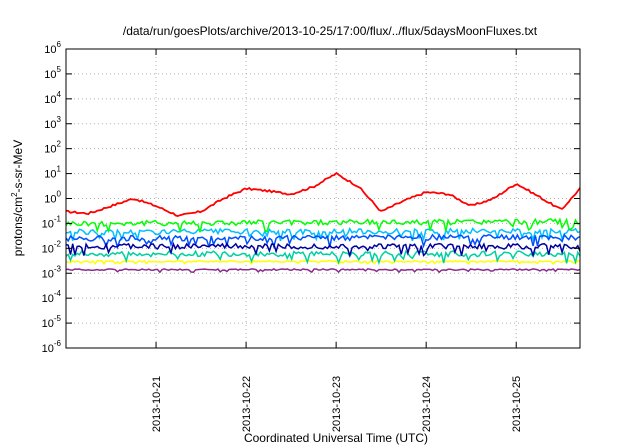 This screenshot has width=640, height=448. What do you see at coordinates (247, 404) in the screenshot?
I see `x-tick-label: 2013-10-22` at bounding box center [247, 404].